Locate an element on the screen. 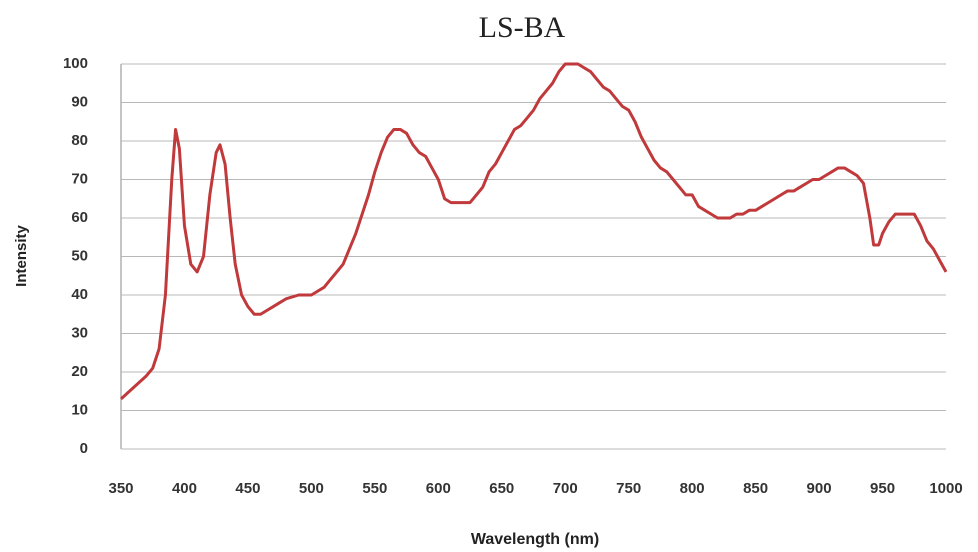 This screenshot has width=978, height=552. x-tick-label: 1000 is located at coordinates (945, 488).